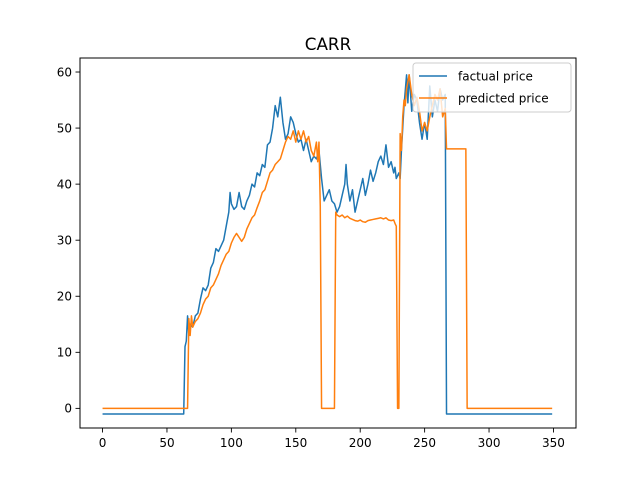  What do you see at coordinates (64, 353) in the screenshot?
I see `y-tick-label: 10` at bounding box center [64, 353].